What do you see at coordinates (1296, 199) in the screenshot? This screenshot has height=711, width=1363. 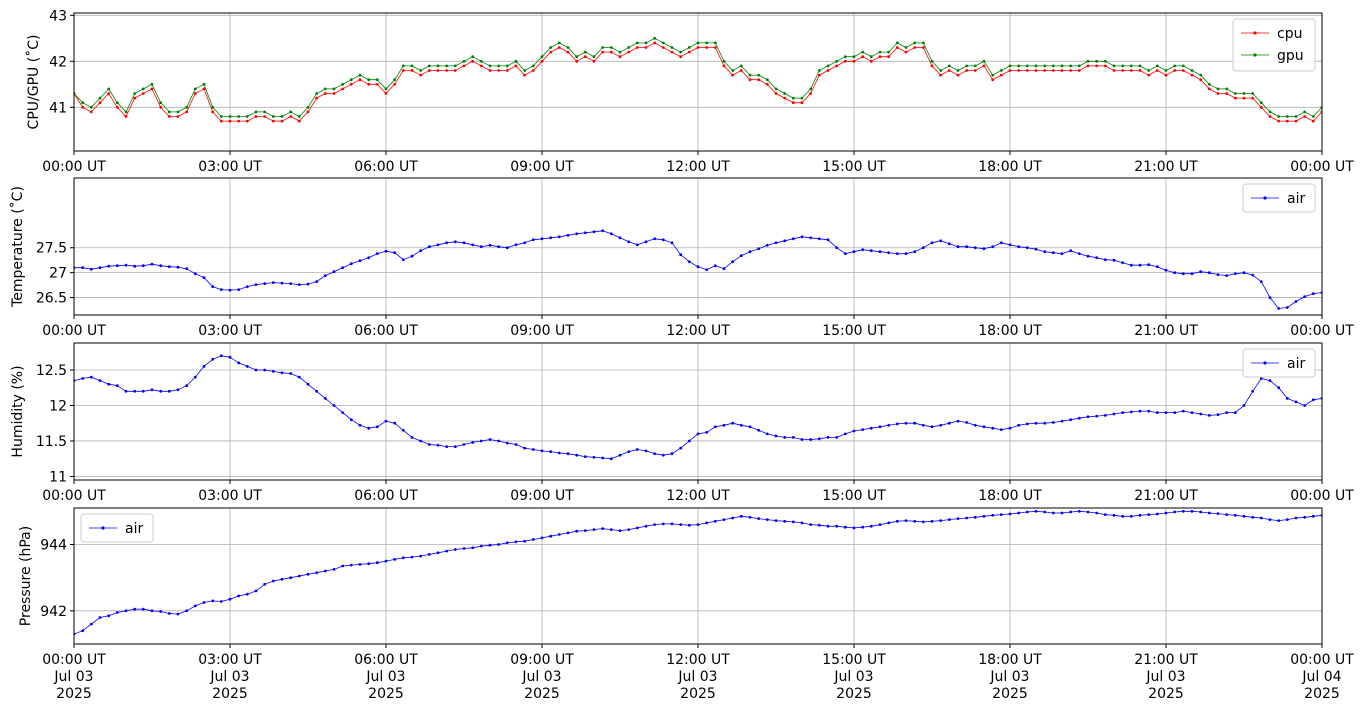 I see `legend-label-air: air` at bounding box center [1296, 199].